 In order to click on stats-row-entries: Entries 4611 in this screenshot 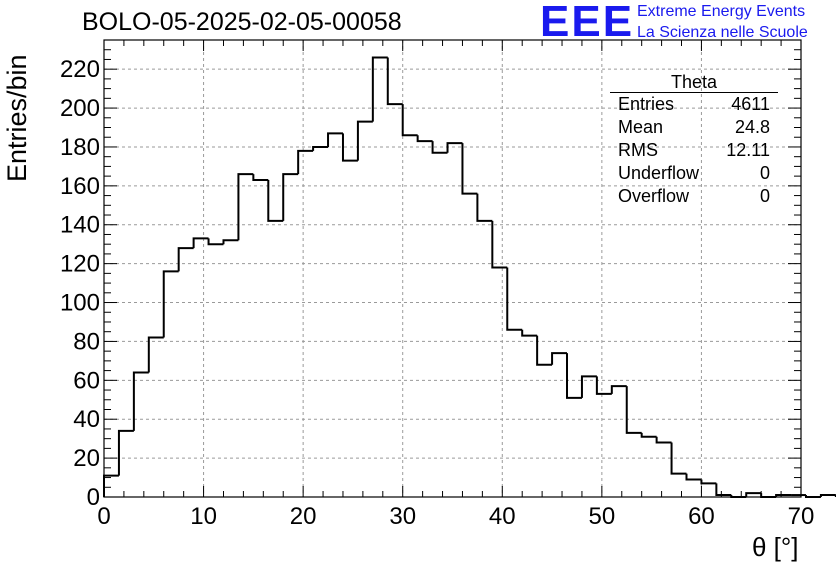, I will do `click(694, 104)`.